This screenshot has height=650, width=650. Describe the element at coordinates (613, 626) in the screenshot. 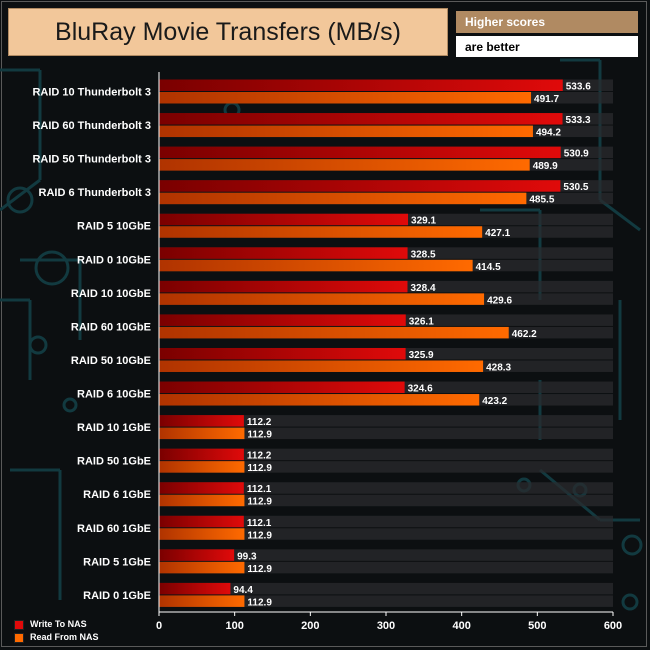

I see `x-tick-label: 600` at that location.